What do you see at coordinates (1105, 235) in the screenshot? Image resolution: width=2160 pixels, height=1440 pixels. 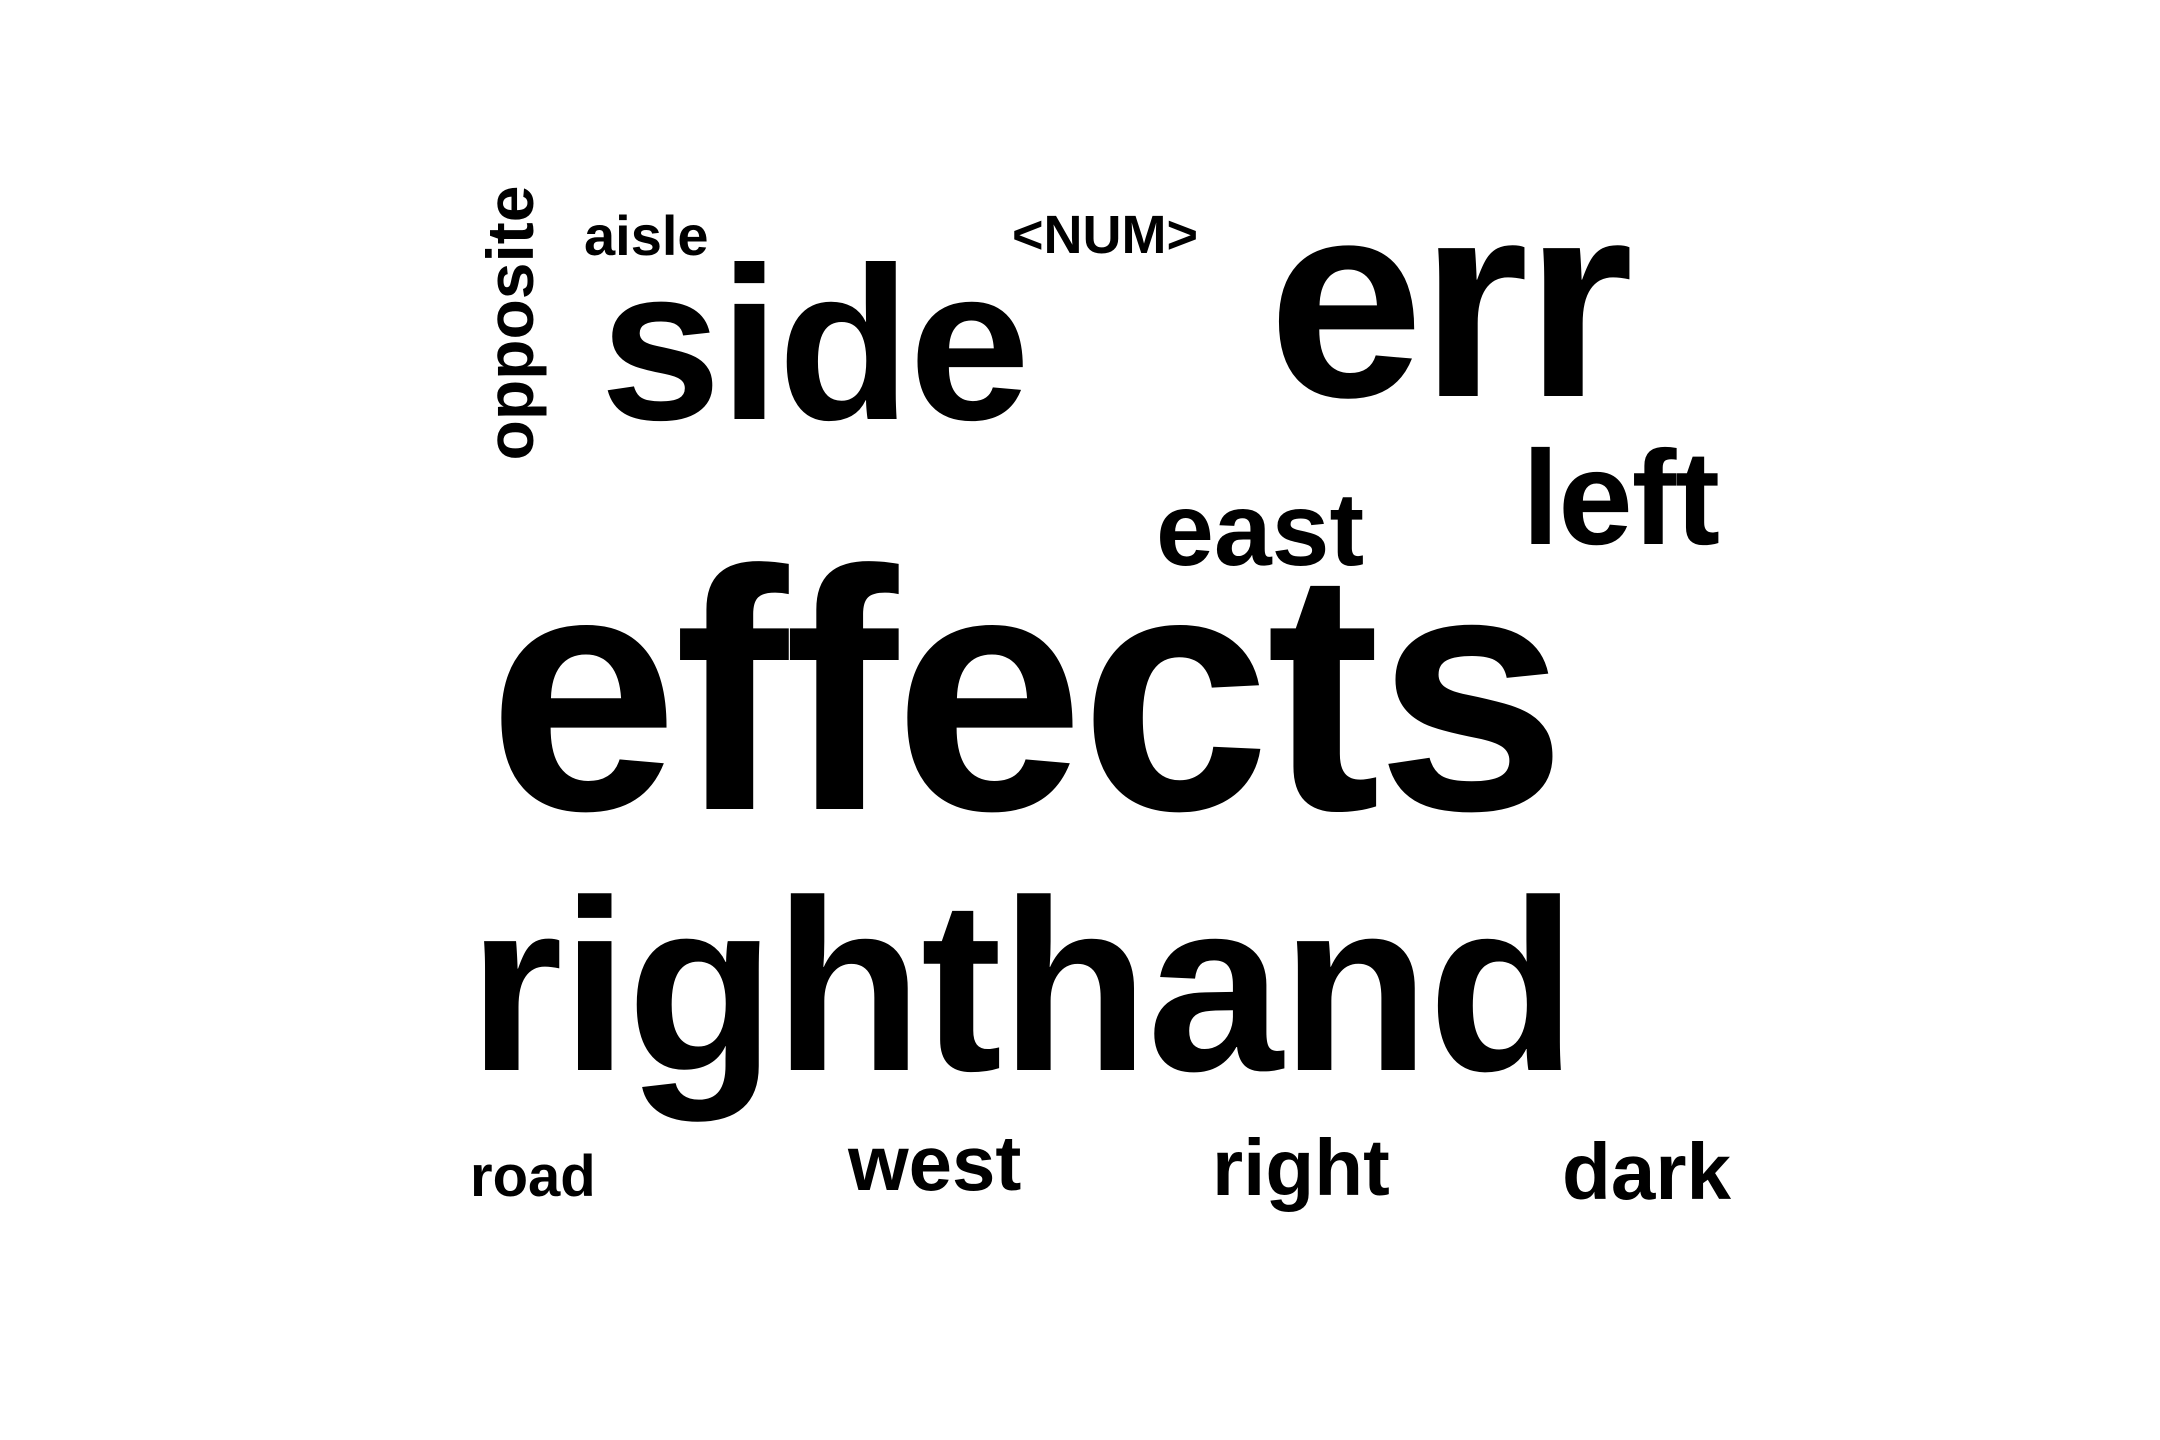 I see `word-num: <NUM>` at bounding box center [1105, 235].